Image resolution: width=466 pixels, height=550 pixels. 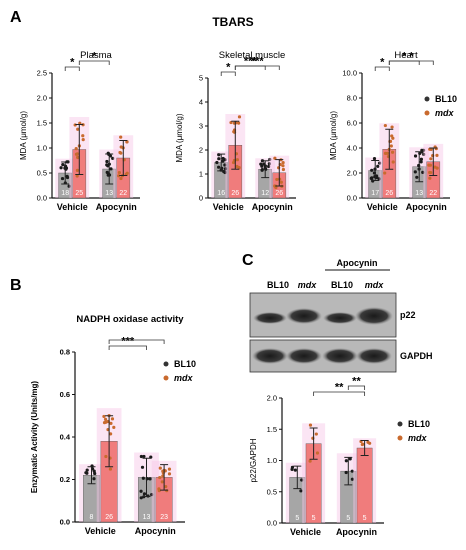 What do you see at coordinates (341, 315) in the screenshot?
I see `western-blot: Apocynin BL10 mdx BL10 mdx p22 GAPDH` at bounding box center [341, 315].